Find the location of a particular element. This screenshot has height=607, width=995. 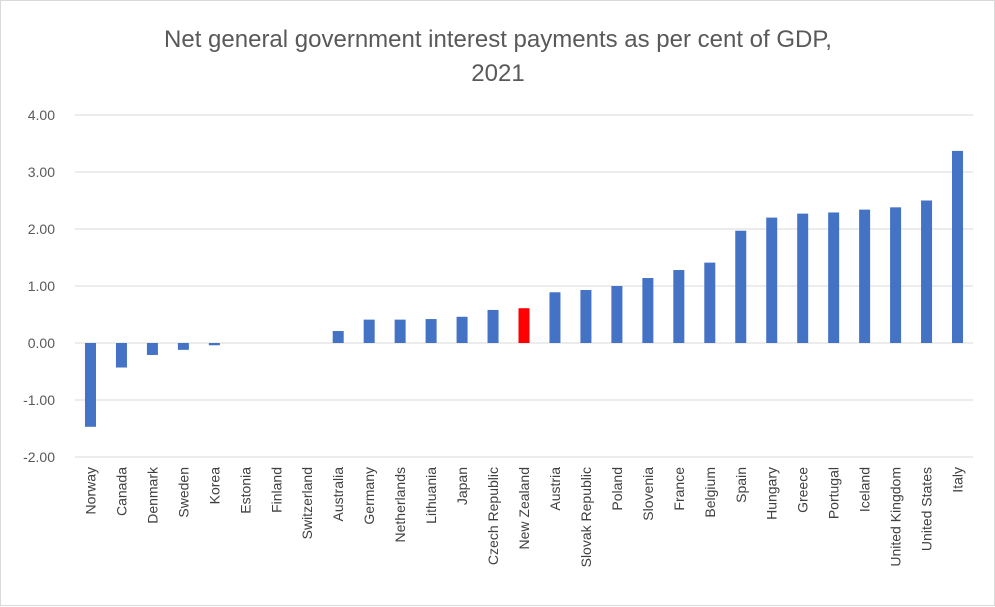

y-tick-label: 1.00 is located at coordinates (41, 286).